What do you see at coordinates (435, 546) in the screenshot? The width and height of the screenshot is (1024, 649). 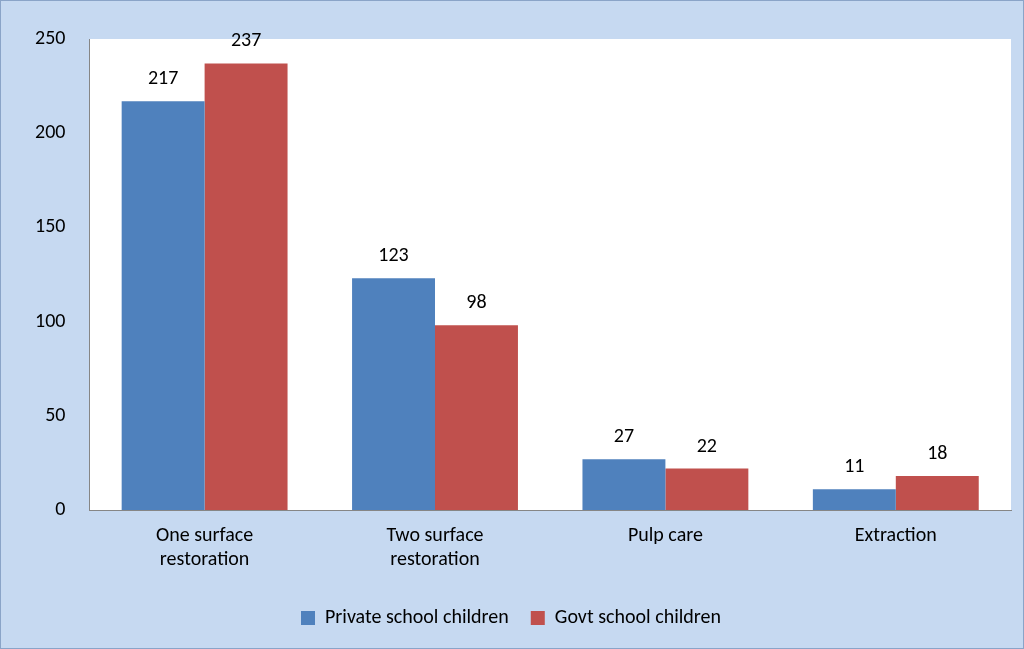 I see `x-tick-label: Two surface restoration` at bounding box center [435, 546].